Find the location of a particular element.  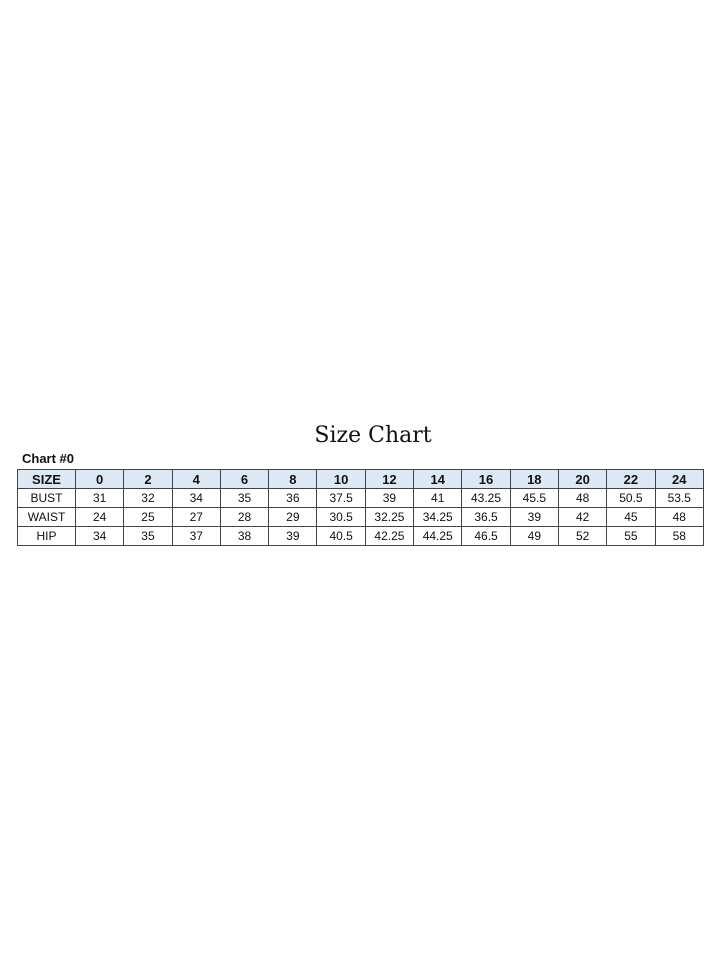

table-cell: 36.5 is located at coordinates (486, 517).